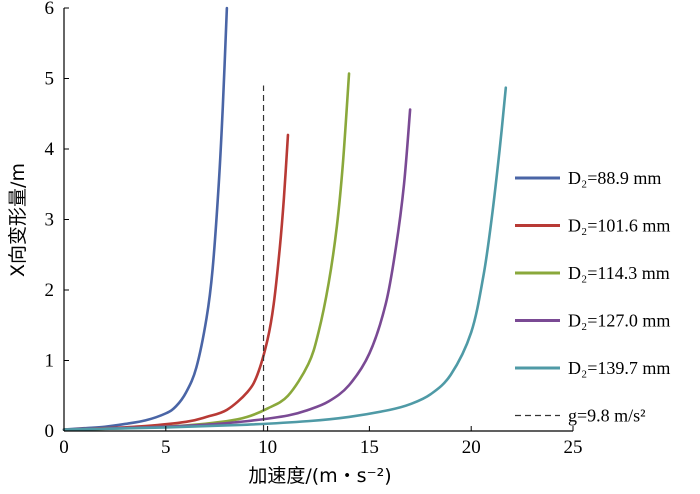 Image resolution: width=700 pixels, height=494 pixels. Describe the element at coordinates (319, 476) in the screenshot. I see `x-axis-title: 加速度/(m・s⁻²)` at that location.